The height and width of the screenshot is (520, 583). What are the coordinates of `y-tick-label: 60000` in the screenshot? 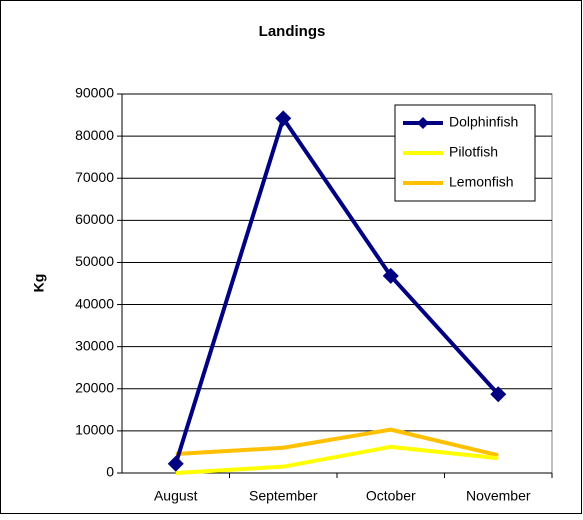 It's located at (94, 219).